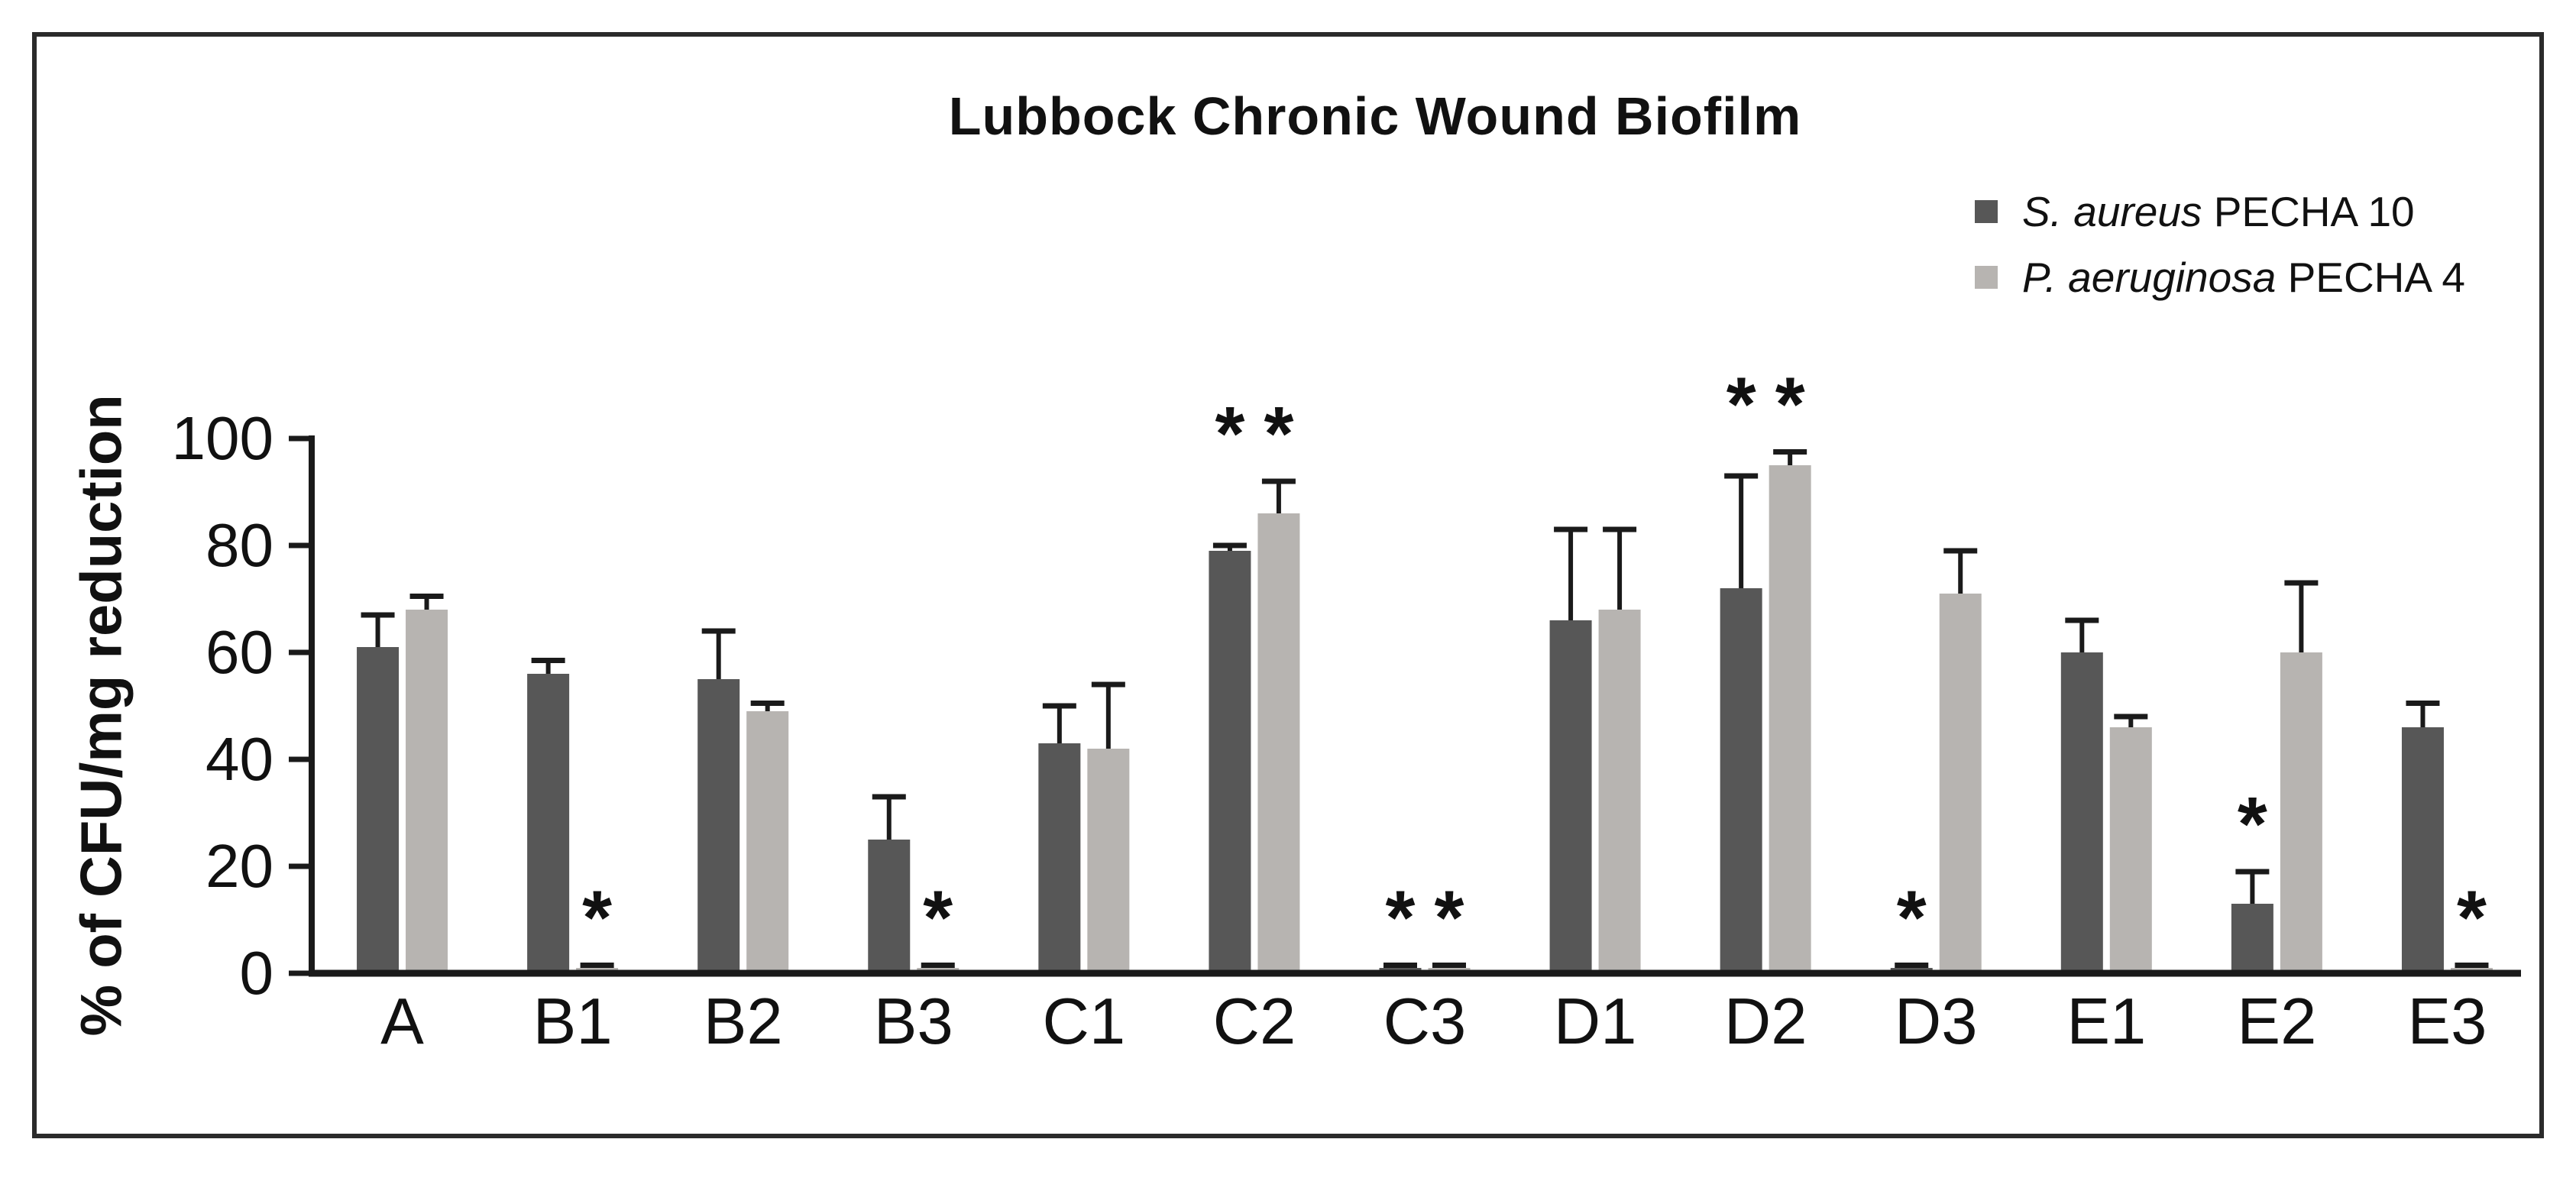 The height and width of the screenshot is (1178, 2576). What do you see at coordinates (1986, 277) in the screenshot?
I see `legend-swatch-p-aeruginosa` at bounding box center [1986, 277].